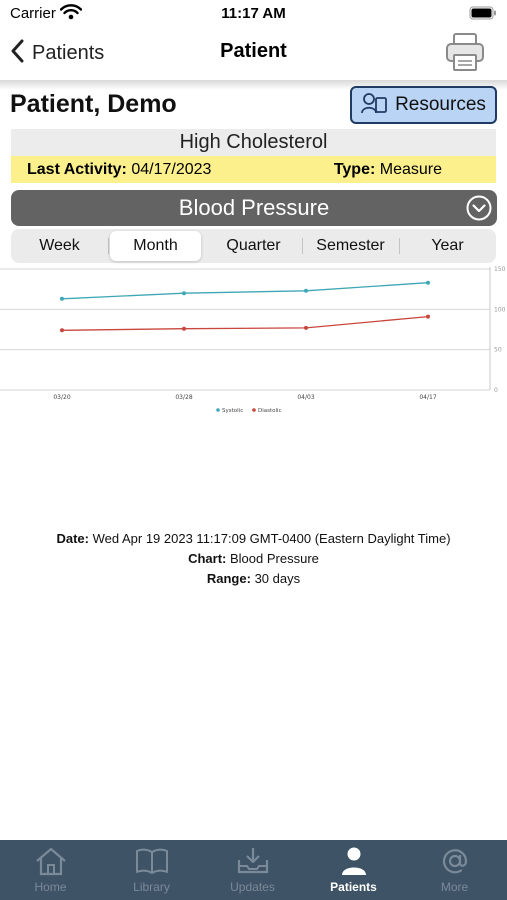 The height and width of the screenshot is (900, 507). I want to click on tab-updates: Updates, so click(252, 872).